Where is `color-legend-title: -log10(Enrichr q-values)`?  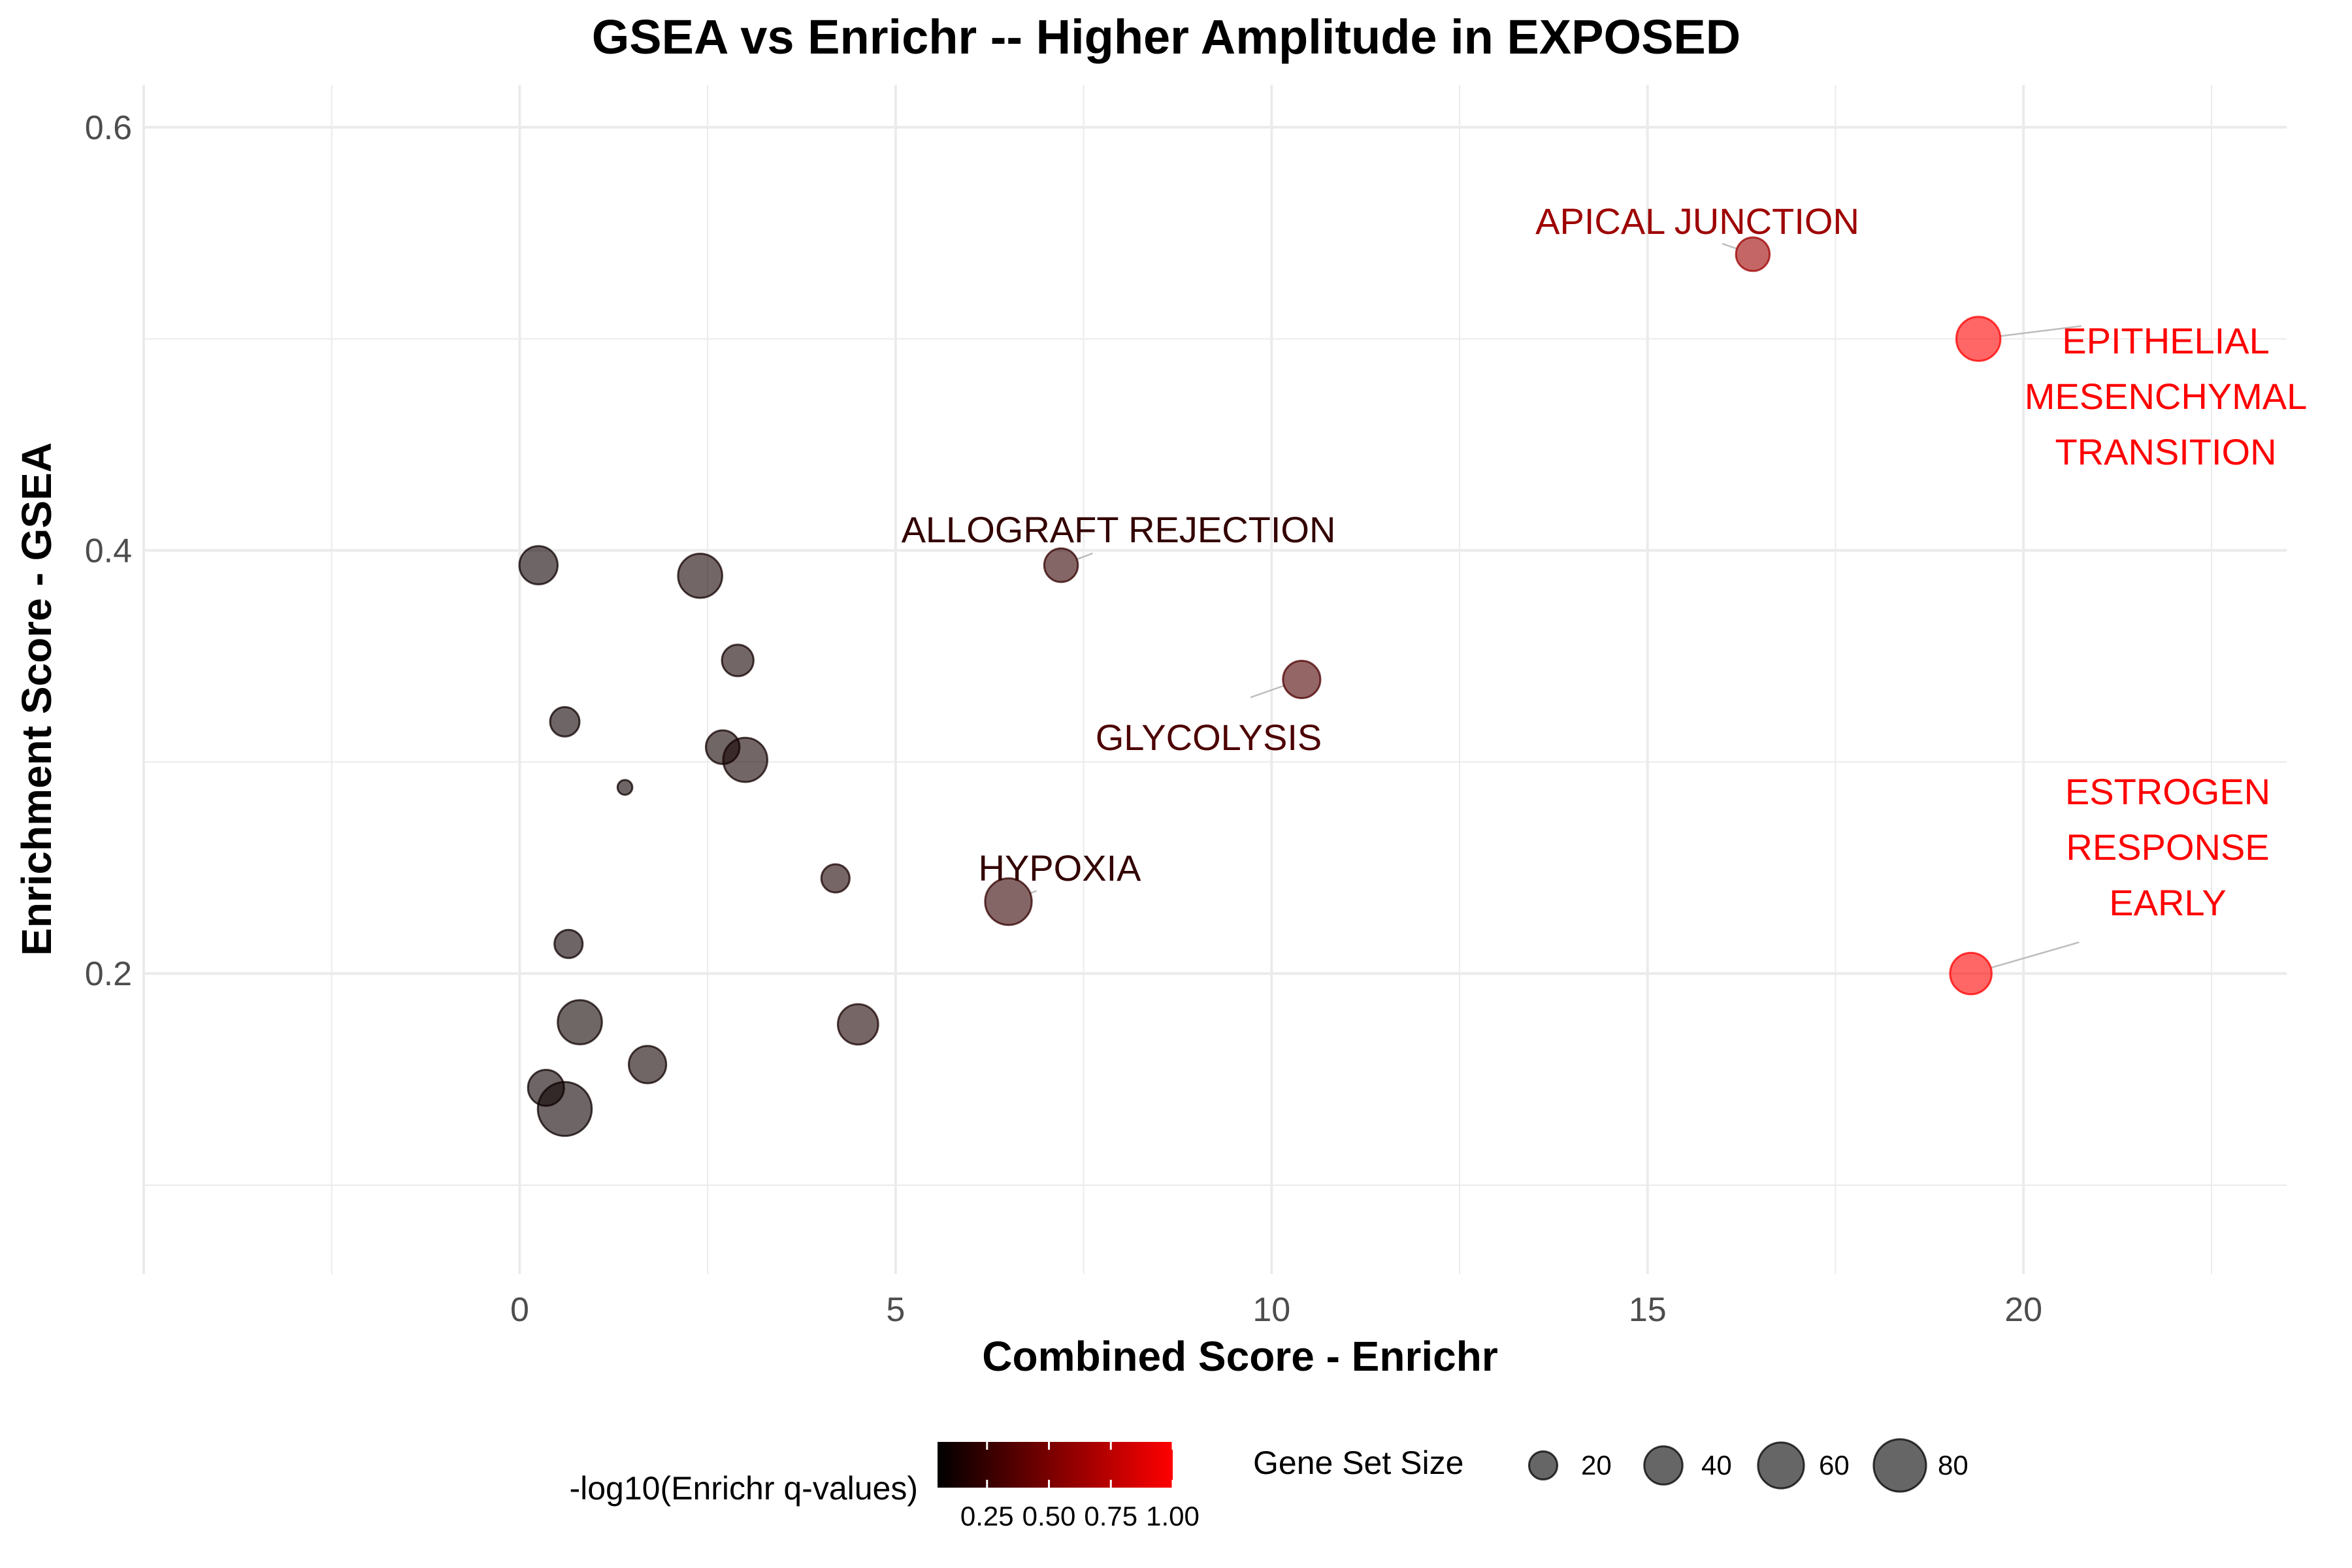 color-legend-title: -log10(Enrichr q-values) is located at coordinates (743, 1488).